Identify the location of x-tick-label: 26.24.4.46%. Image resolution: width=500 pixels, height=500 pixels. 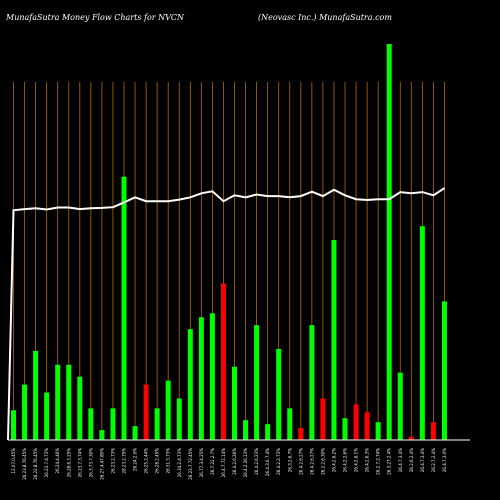
(57, 461).